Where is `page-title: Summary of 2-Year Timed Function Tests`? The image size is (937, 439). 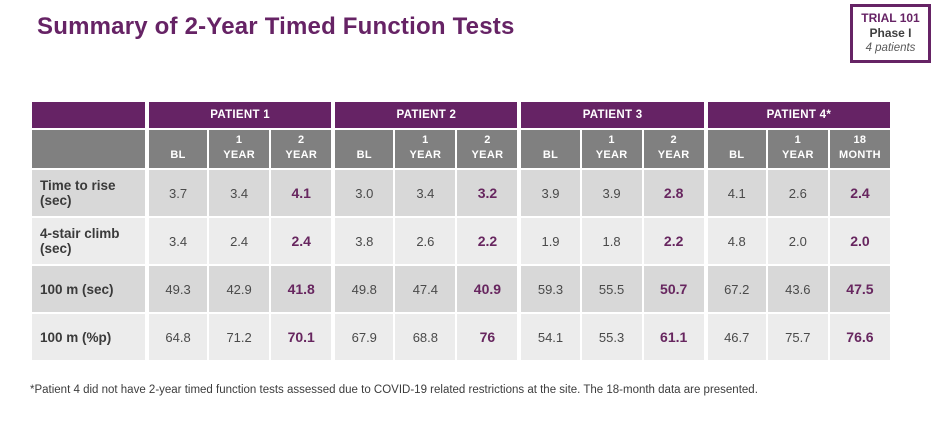
page-title: Summary of 2-Year Timed Function Tests is located at coordinates (276, 26).